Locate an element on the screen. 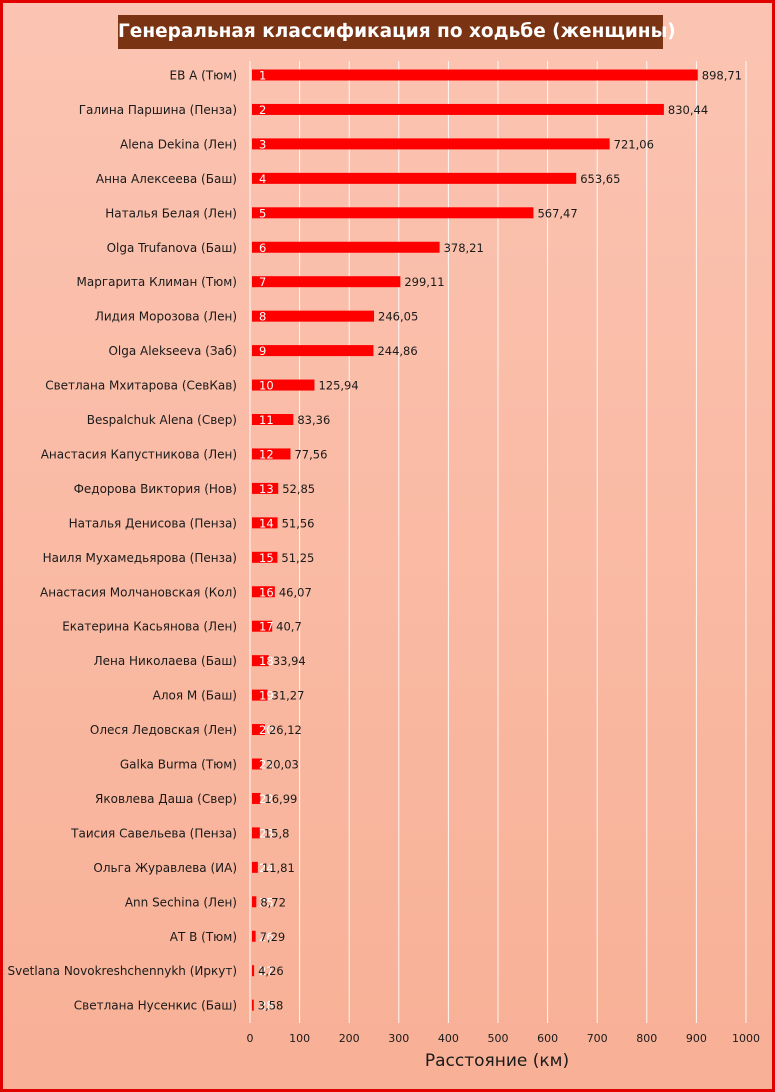 Image resolution: width=775 pixels, height=1092 pixels. value-label: 26,12 is located at coordinates (285, 730).